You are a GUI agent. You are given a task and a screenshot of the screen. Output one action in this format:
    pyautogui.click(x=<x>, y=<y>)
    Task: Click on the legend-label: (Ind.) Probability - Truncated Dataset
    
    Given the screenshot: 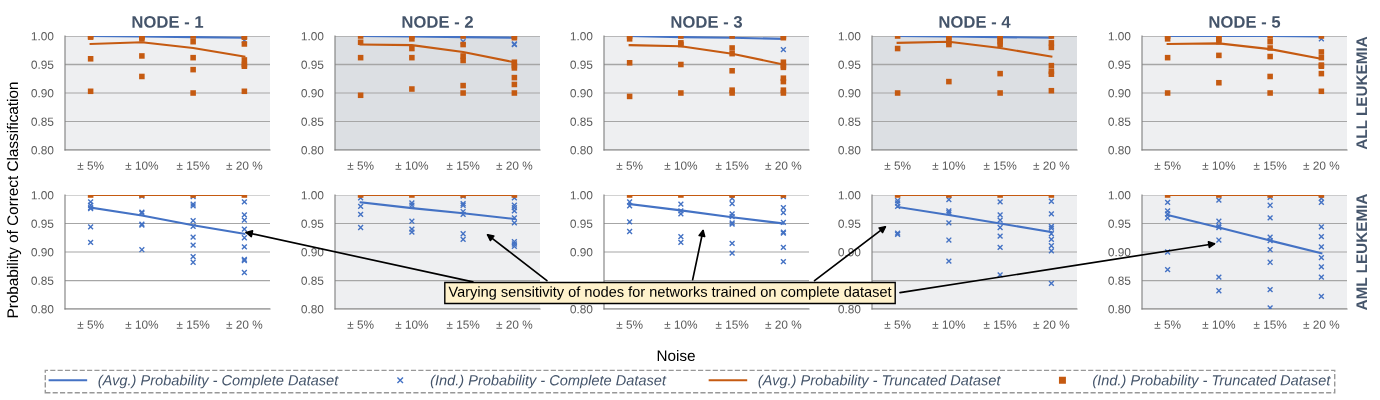 What is the action you would take?
    pyautogui.click(x=1212, y=381)
    